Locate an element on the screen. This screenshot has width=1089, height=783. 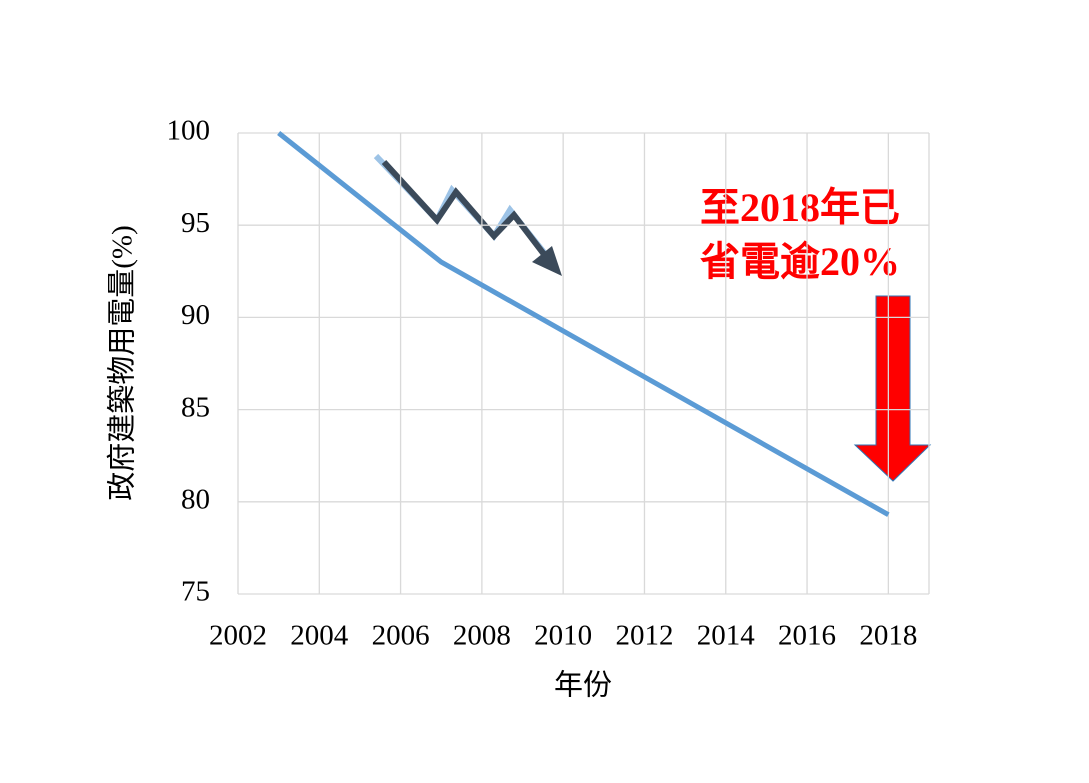
y-tick-label: 80 is located at coordinates (195, 499).